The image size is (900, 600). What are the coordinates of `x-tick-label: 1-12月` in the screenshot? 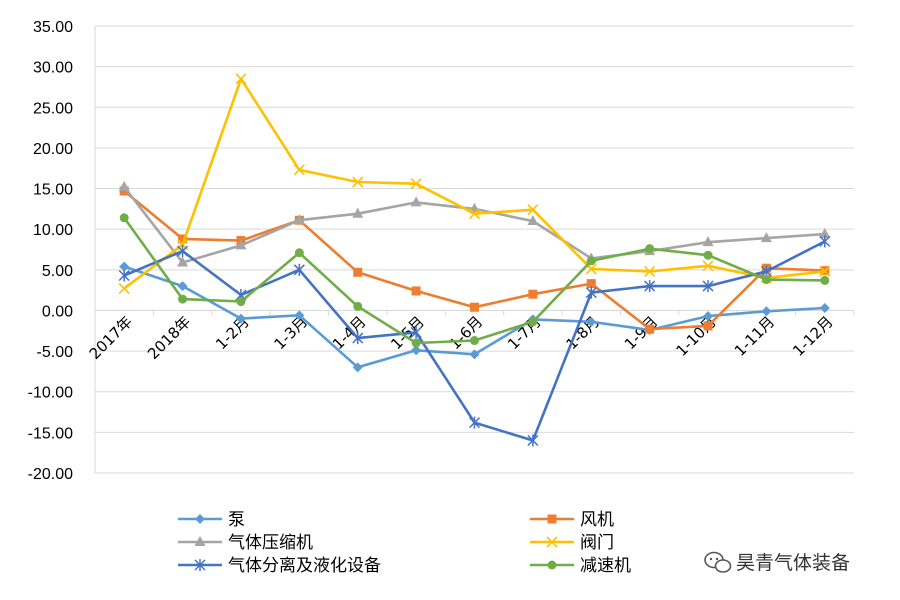 It's located at (812, 336).